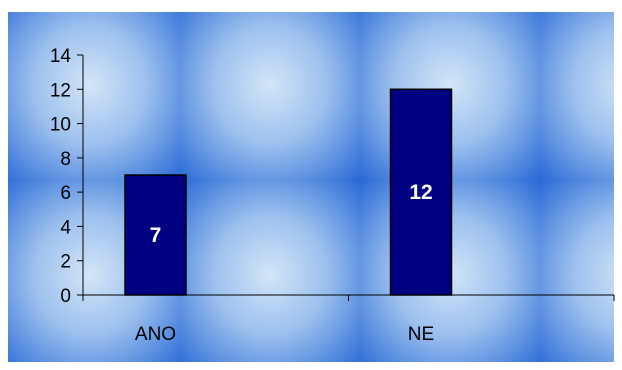  Describe the element at coordinates (155, 334) in the screenshot. I see `x-category-label: ANO` at that location.